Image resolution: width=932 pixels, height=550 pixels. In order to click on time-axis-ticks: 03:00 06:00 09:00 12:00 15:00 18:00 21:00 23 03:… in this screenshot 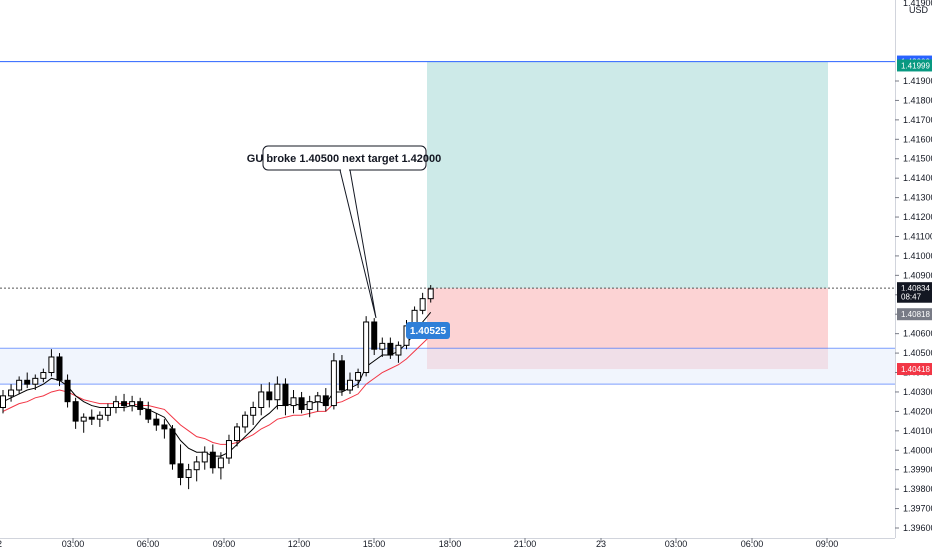, I will do `click(450, 543)`.